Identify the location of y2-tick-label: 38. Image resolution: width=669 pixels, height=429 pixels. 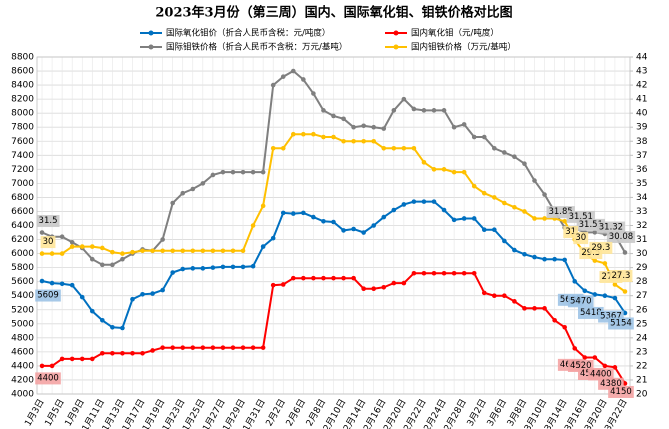
(642, 142).